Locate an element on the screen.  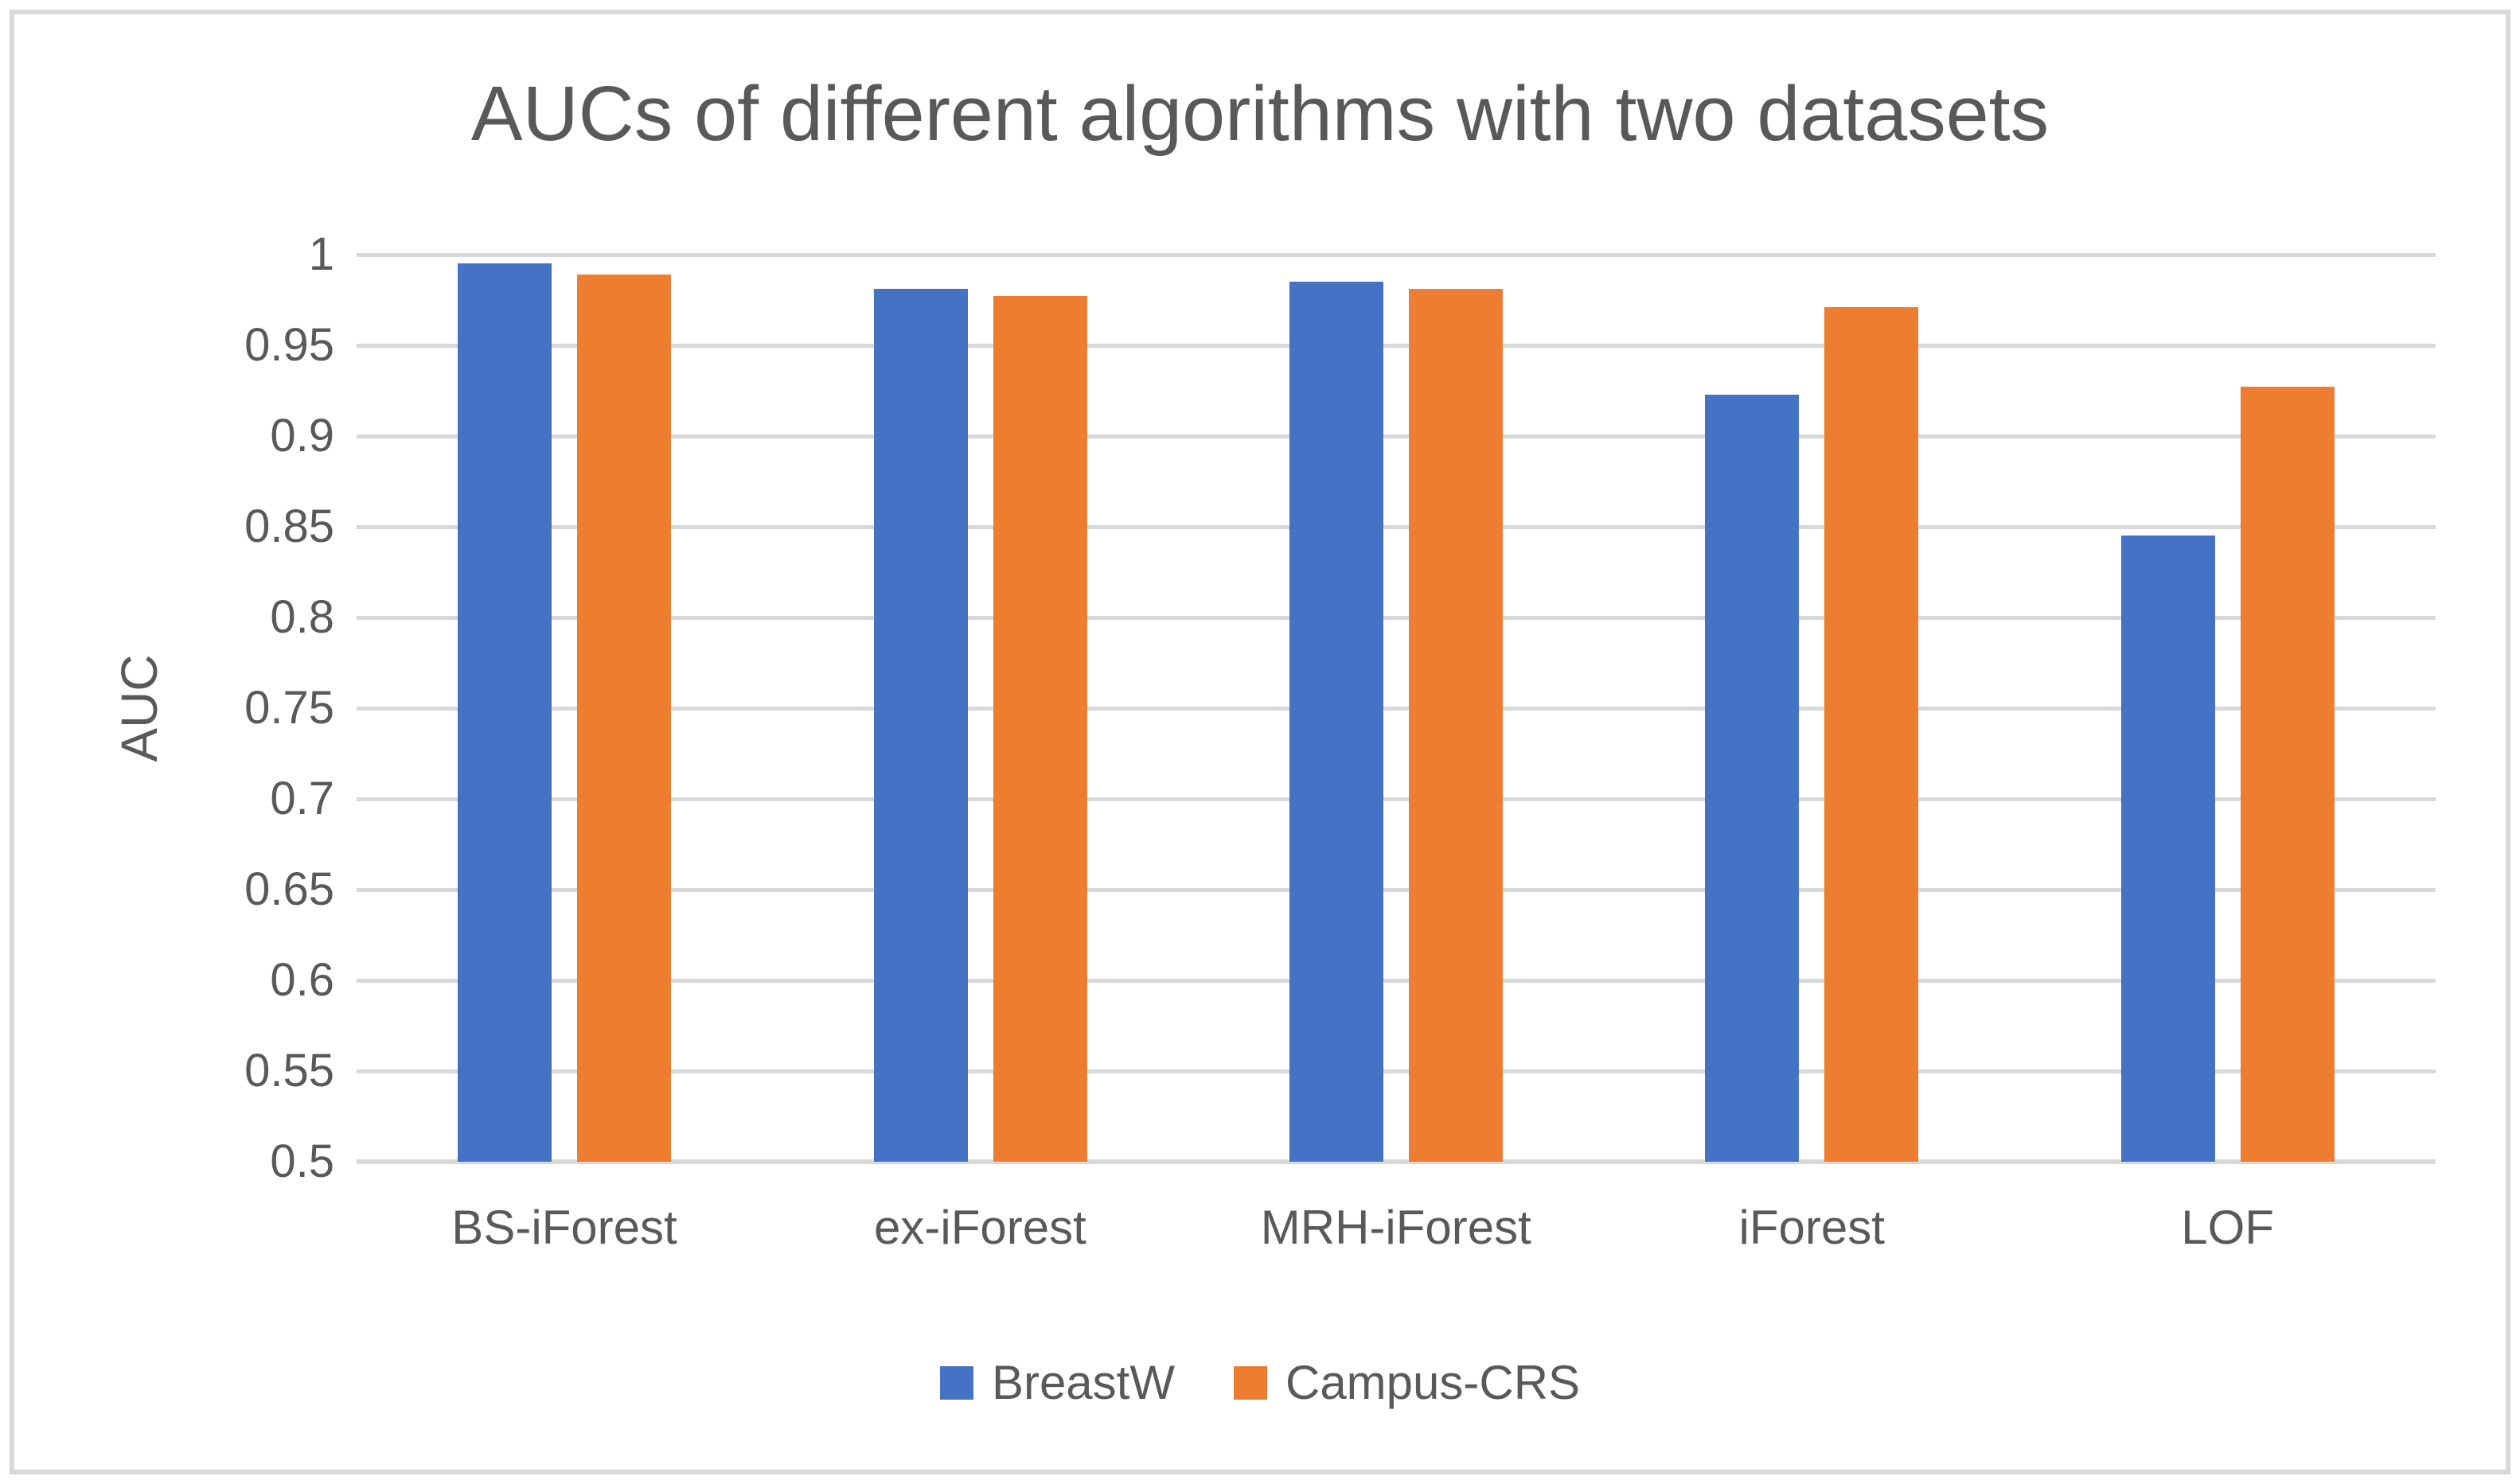
y-tick-label: 0.8 is located at coordinates (302, 617).